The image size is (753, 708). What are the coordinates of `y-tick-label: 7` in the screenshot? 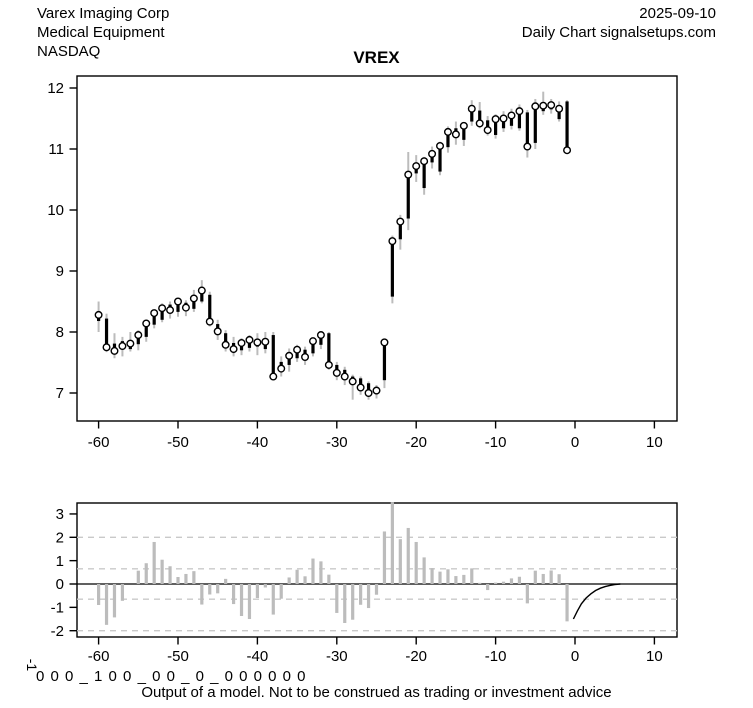 It's located at (60, 393).